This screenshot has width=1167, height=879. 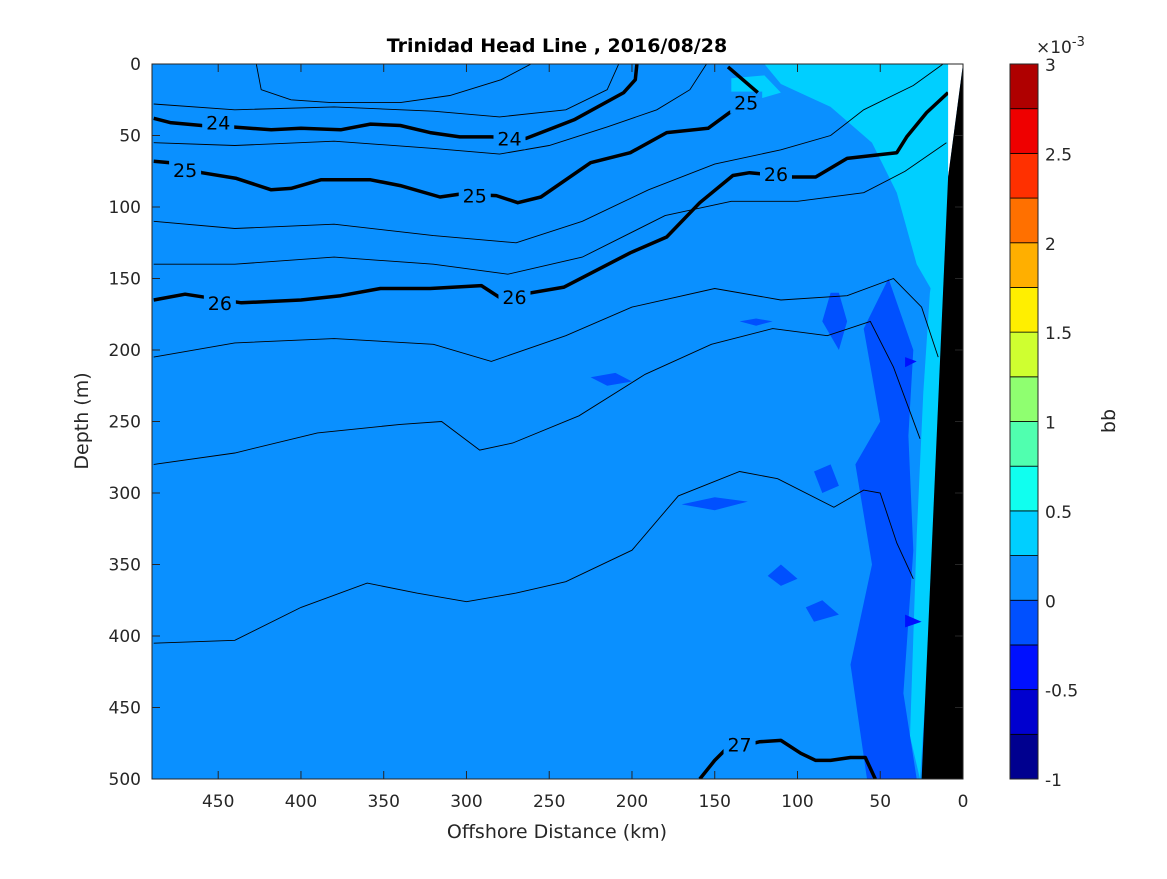 I want to click on colorbar-tick-label: 2.5, so click(x=1058, y=155).